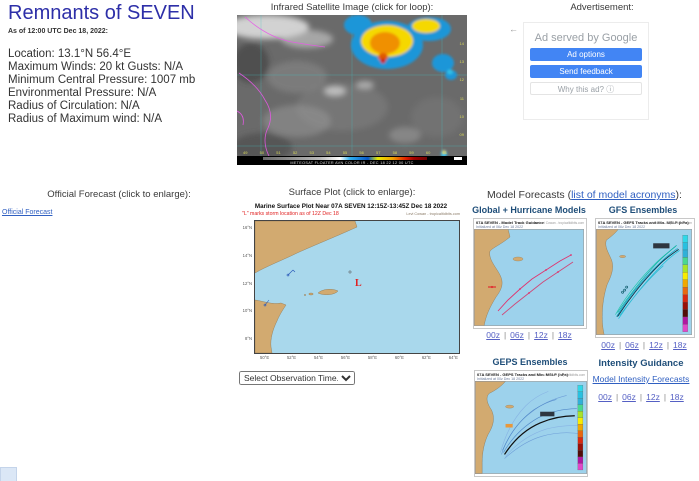 Image resolution: width=699 pixels, height=481 pixels. I want to click on storm-detail-line: Minimum Central Pressure: 1007 mb, so click(102, 80).